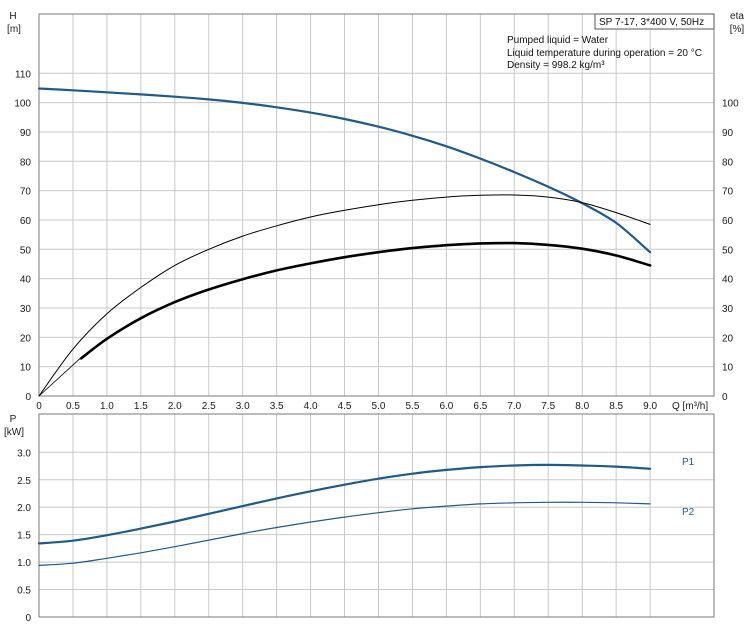  What do you see at coordinates (12, 16) in the screenshot?
I see `head-axis-label: H` at bounding box center [12, 16].